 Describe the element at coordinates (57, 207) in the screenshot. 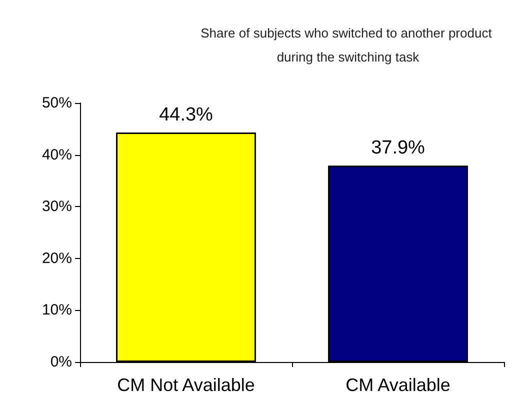

I see `y-tick-label: 30%` at that location.